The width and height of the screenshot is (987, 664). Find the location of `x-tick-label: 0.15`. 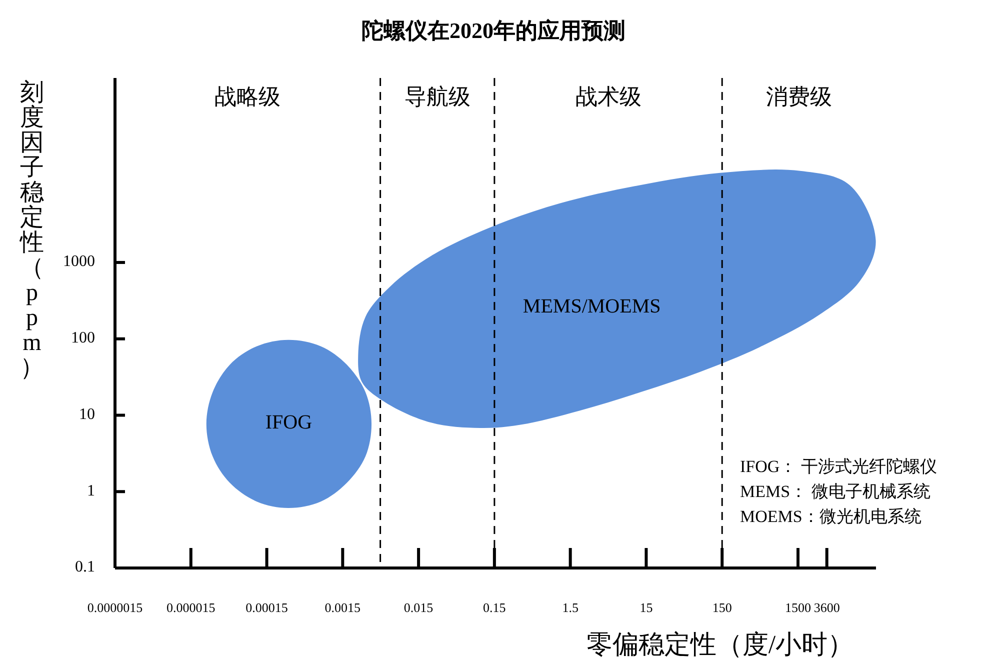

x-tick-label: 0.15 is located at coordinates (494, 607).